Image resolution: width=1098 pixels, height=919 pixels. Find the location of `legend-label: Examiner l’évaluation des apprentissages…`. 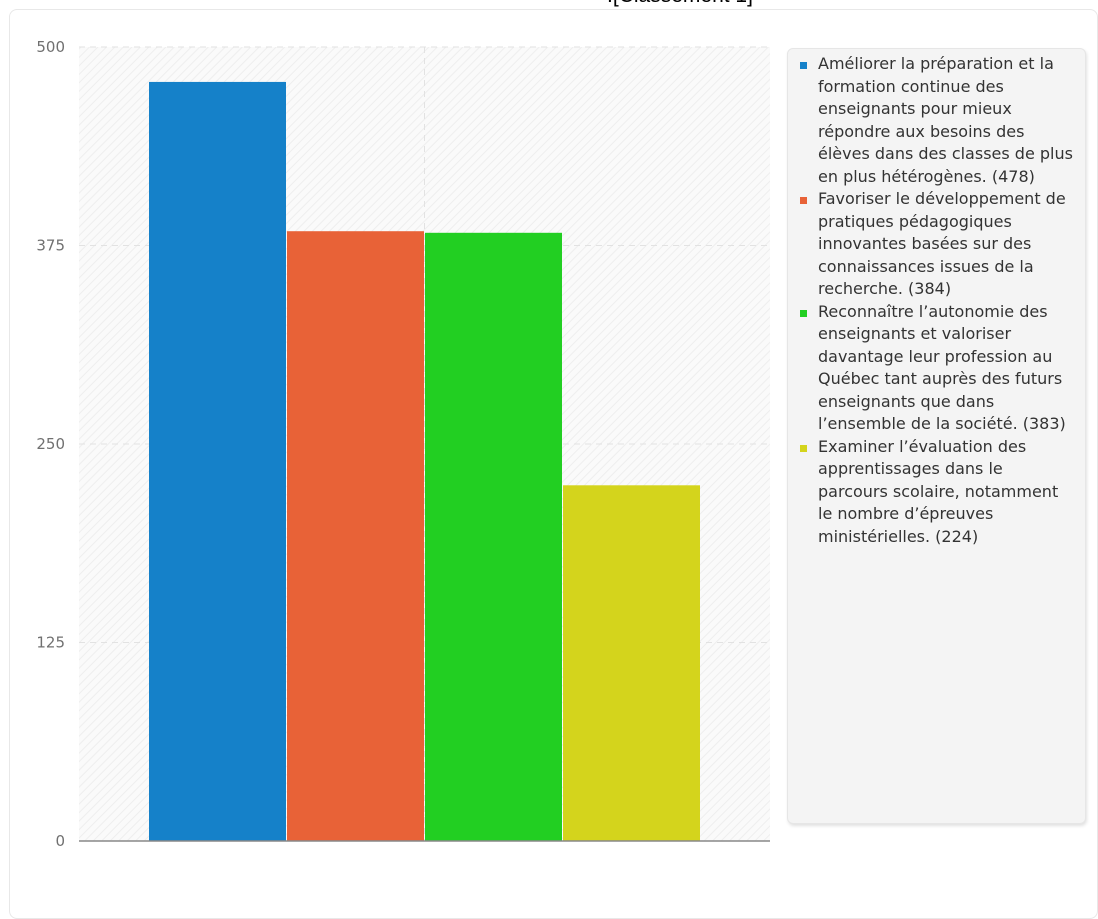

legend-label: Examiner l’évaluation des apprentissages… is located at coordinates (938, 491).